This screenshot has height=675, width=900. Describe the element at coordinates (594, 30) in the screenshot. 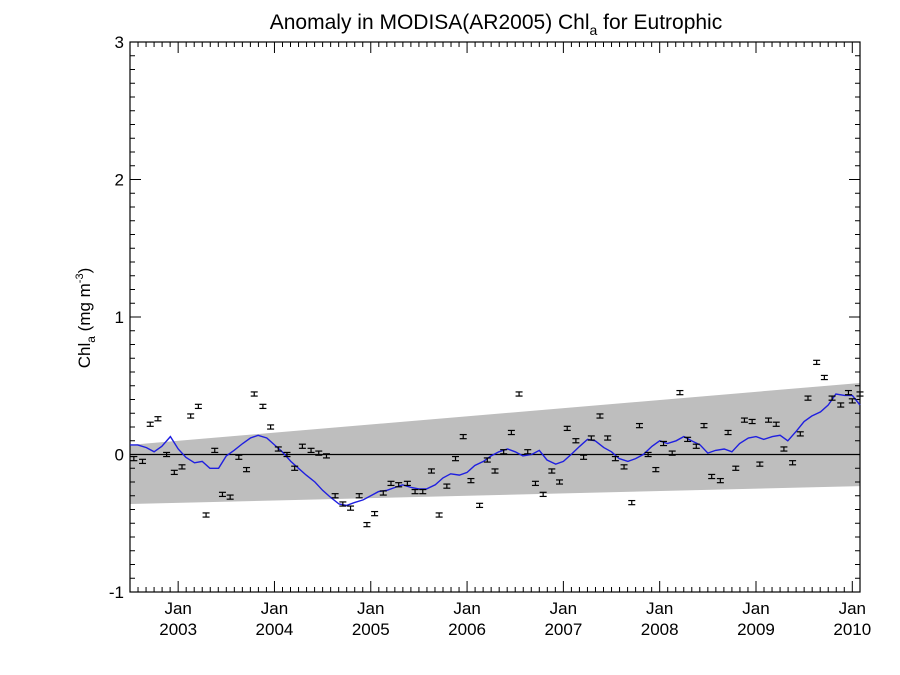

I see `chart-title-subscript: a` at that location.